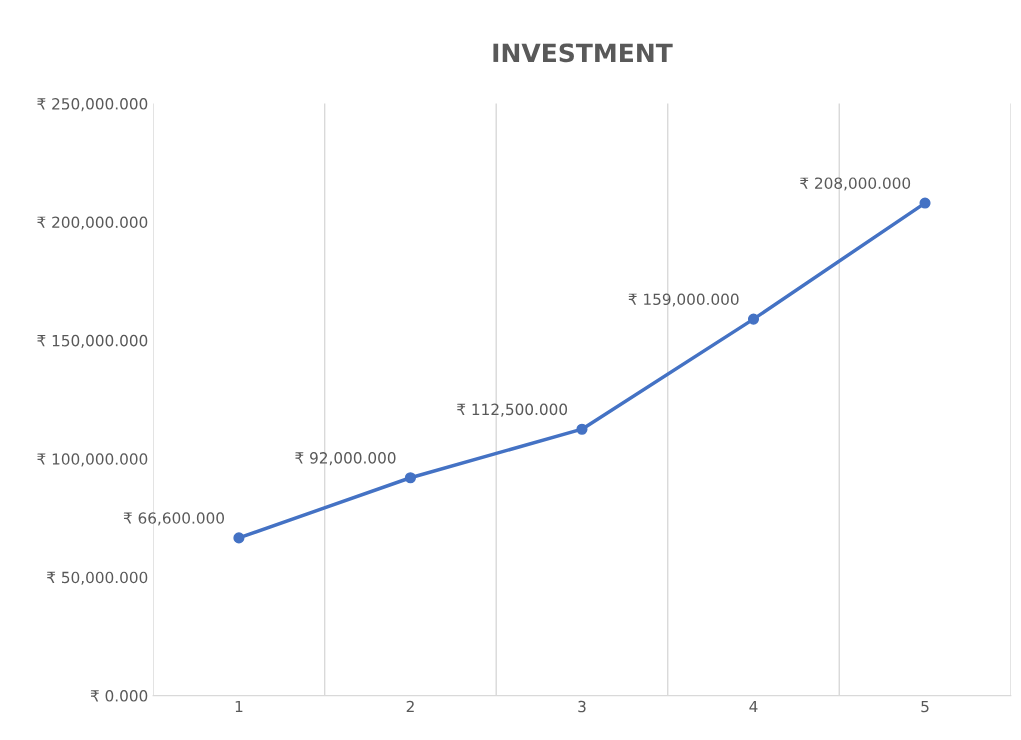 Image resolution: width=1021 pixels, height=740 pixels. What do you see at coordinates (174, 519) in the screenshot?
I see `data-label: ₹ 66,600.000` at bounding box center [174, 519].